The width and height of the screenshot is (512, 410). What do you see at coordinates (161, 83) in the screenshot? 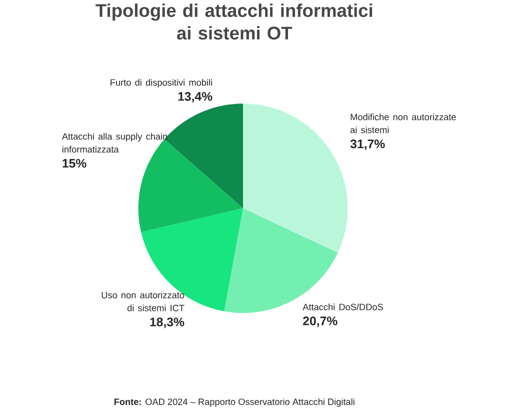
I see `slice-label: Furto di dispositivi mobili` at bounding box center [161, 83].